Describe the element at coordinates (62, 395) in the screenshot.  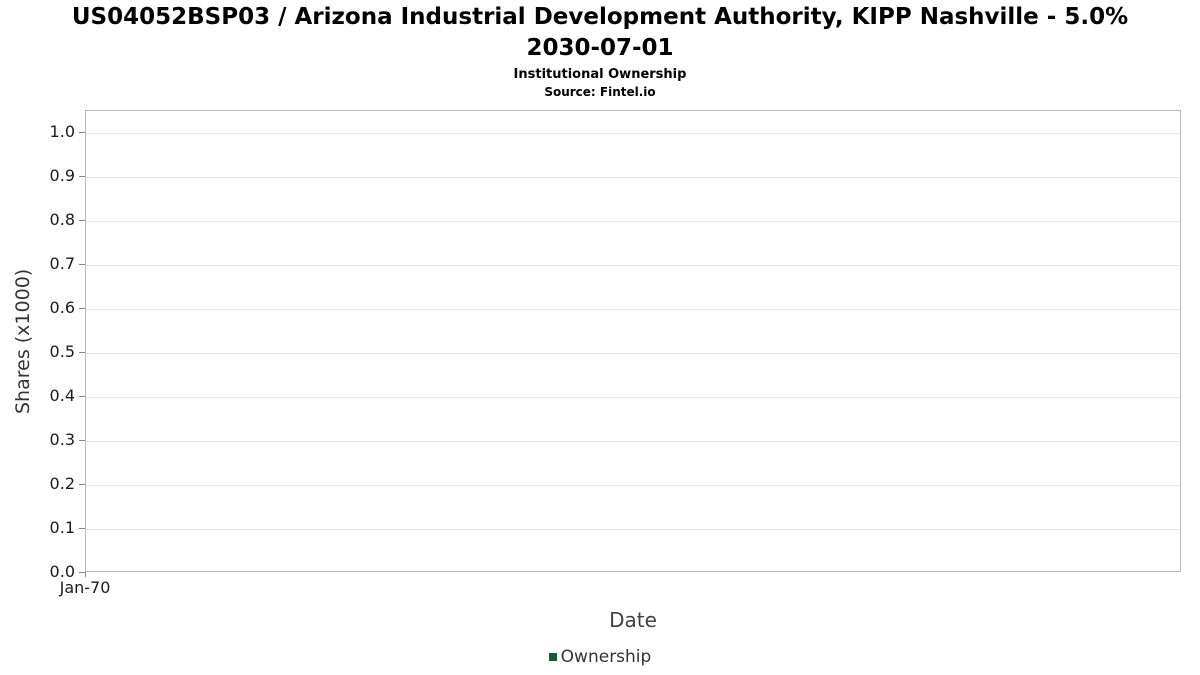
I see `y-tick-label: 0.4` at that location.